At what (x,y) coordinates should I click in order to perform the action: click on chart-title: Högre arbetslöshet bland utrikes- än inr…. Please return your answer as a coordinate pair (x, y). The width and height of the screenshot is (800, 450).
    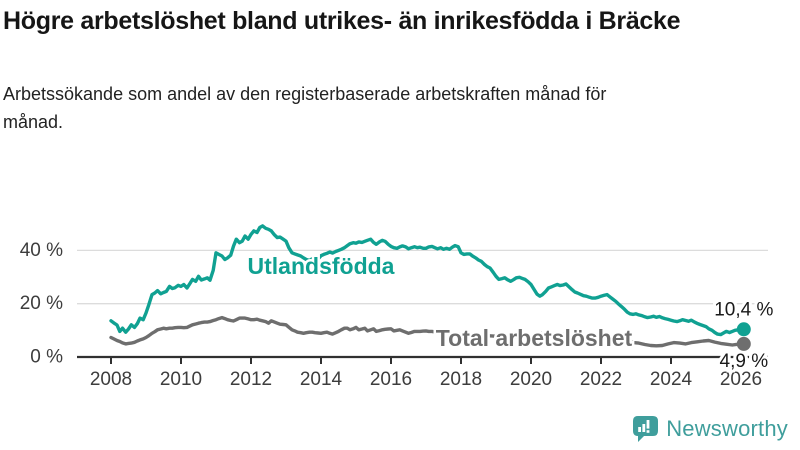
    Looking at the image, I should click on (342, 21).